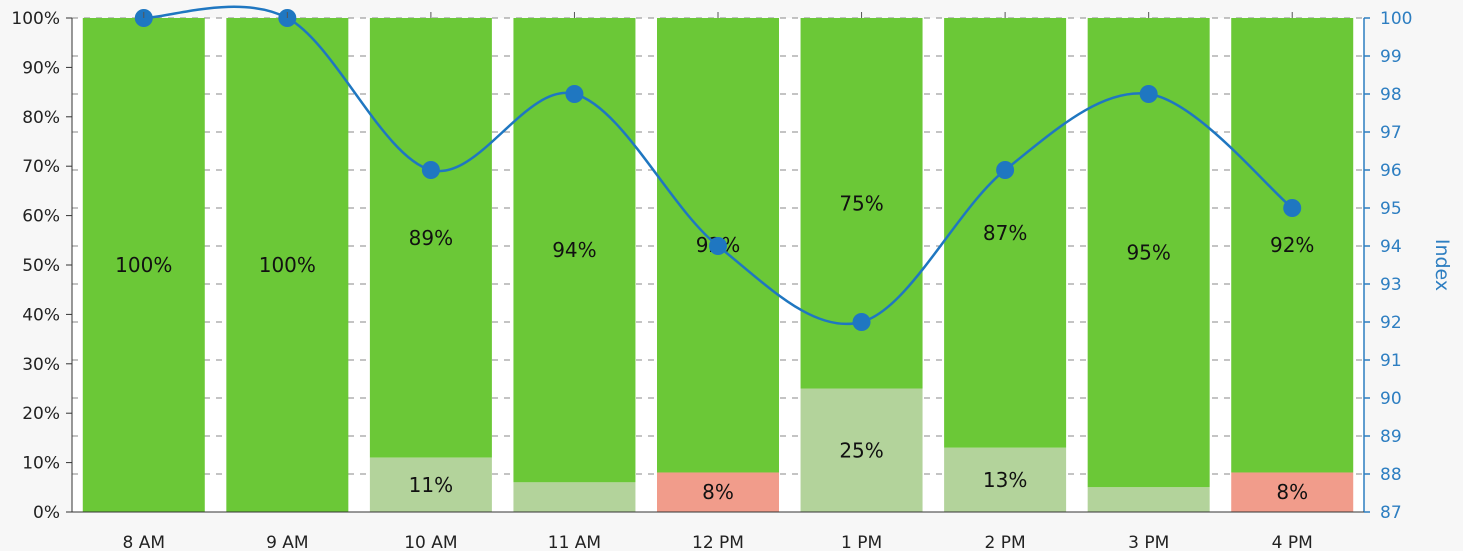 This screenshot has width=1463, height=551. I want to click on x-tick-label: 4 PM, so click(1292, 542).